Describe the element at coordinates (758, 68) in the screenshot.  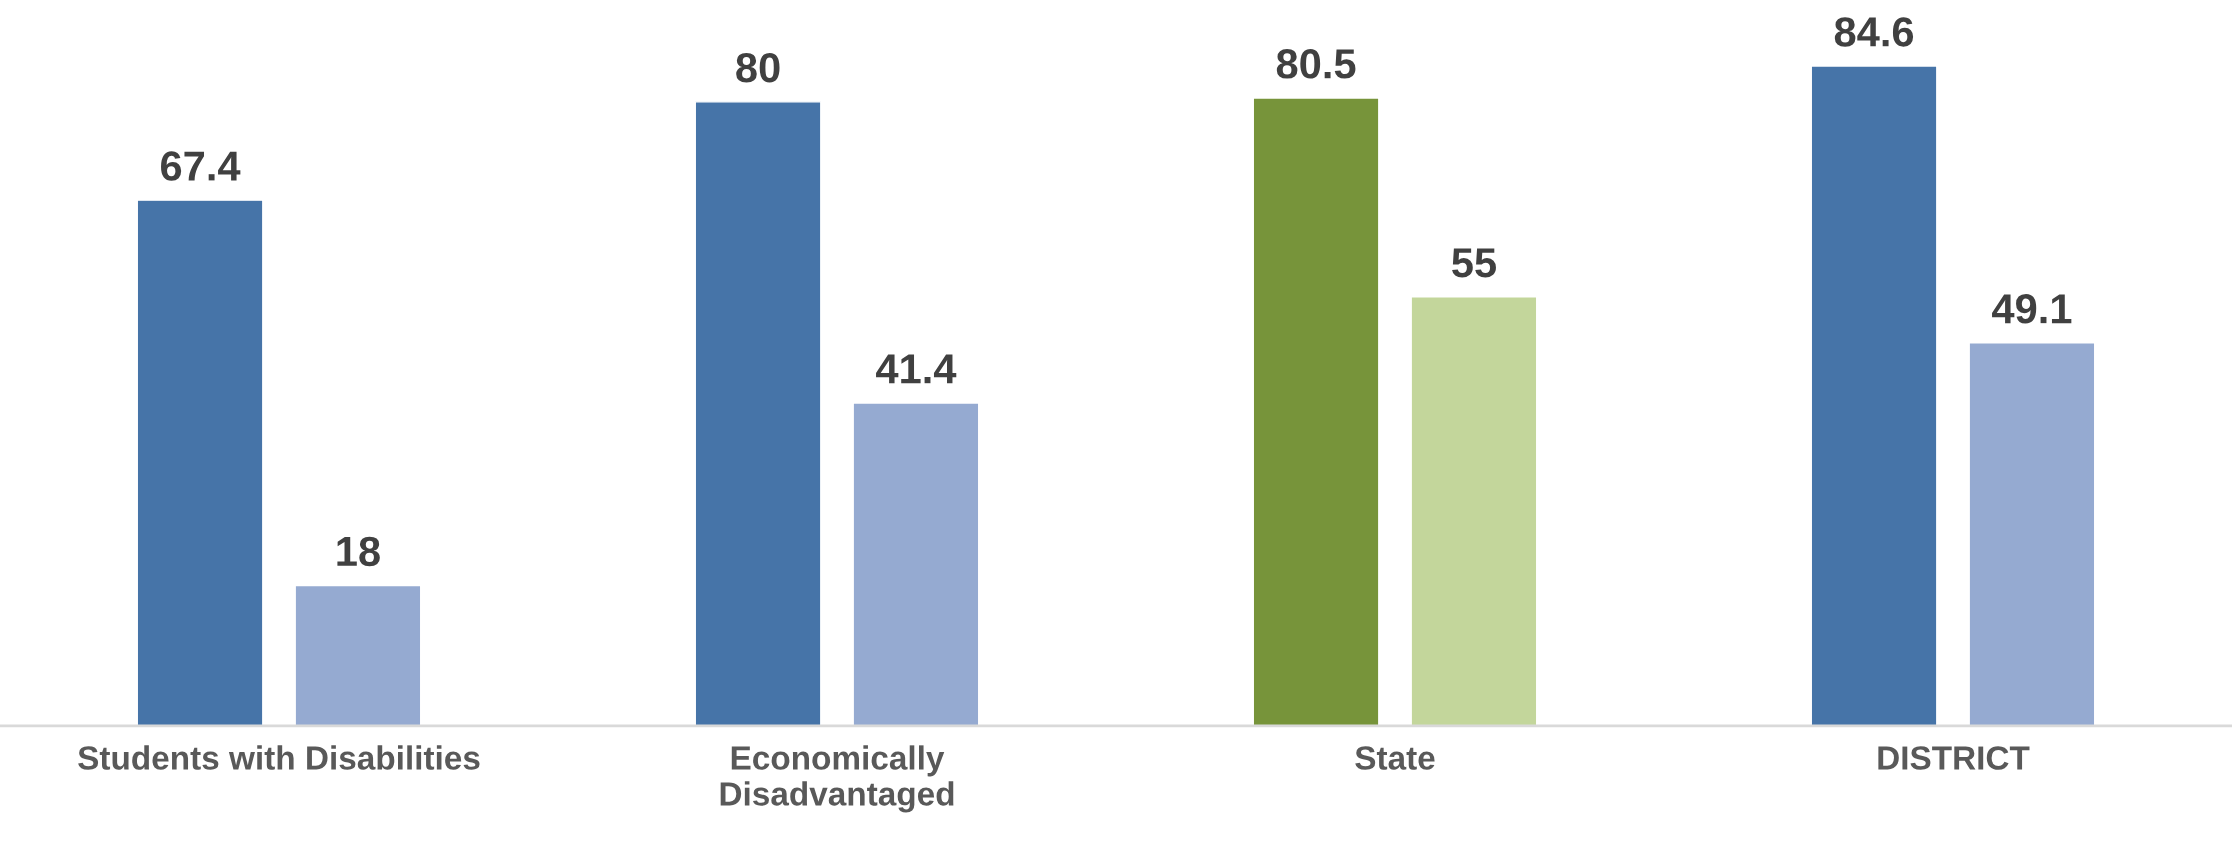
I see `data-label: 80` at that location.